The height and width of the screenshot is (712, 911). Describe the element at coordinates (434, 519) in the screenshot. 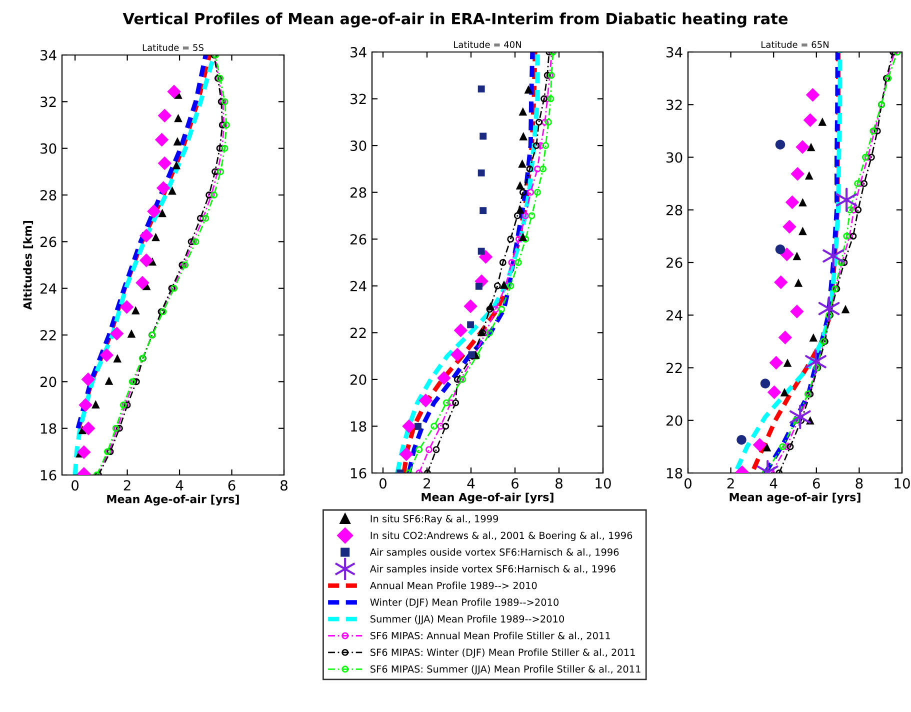

I see `legend-label: In situ SF6:Ray & al., 1999` at that location.